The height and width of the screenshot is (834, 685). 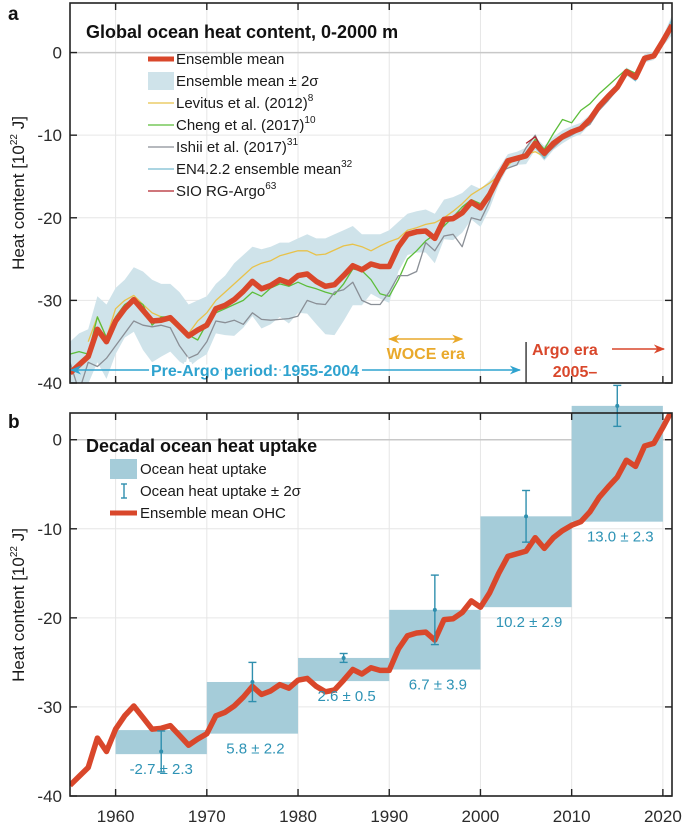 What do you see at coordinates (207, 816) in the screenshot?
I see `x-tick-label: 1970` at bounding box center [207, 816].